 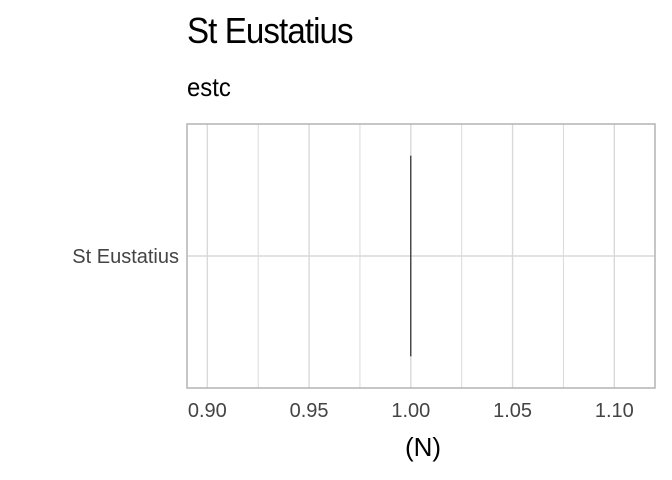 I want to click on chart-title: St Eustatius, so click(x=270, y=30).